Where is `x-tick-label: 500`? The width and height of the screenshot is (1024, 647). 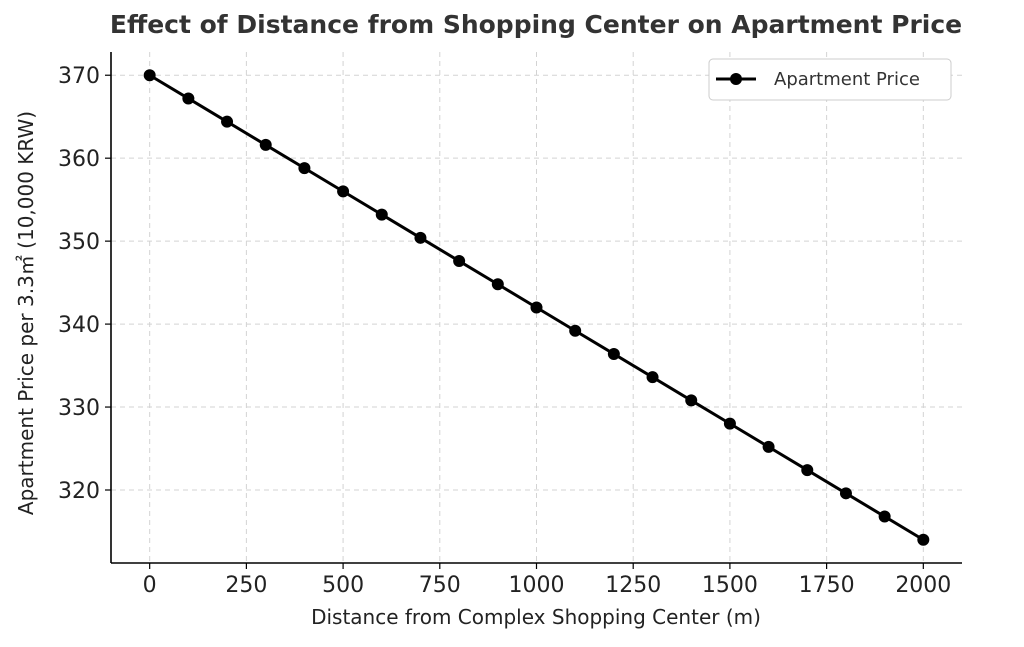
x-tick-label: 500 is located at coordinates (343, 585).